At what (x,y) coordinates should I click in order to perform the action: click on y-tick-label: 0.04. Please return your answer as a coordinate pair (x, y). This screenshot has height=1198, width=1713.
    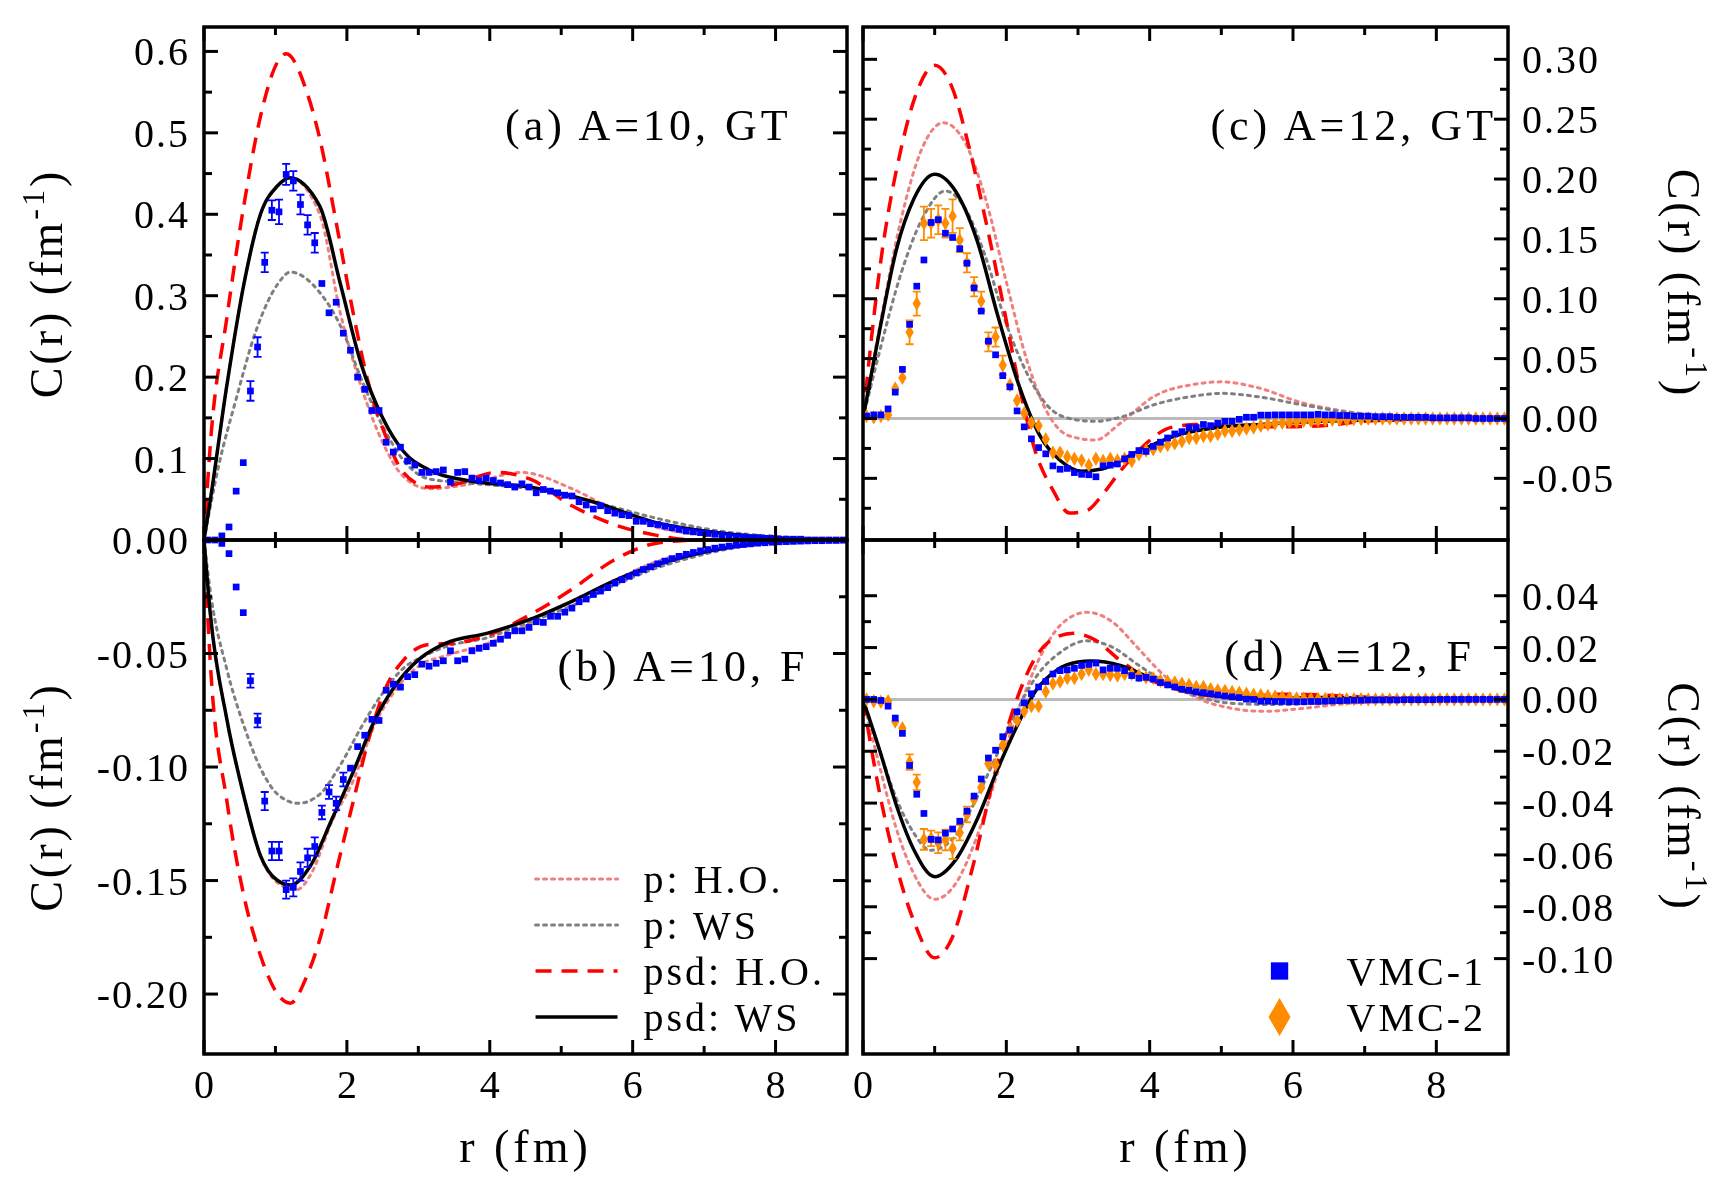
    Looking at the image, I should click on (1561, 596).